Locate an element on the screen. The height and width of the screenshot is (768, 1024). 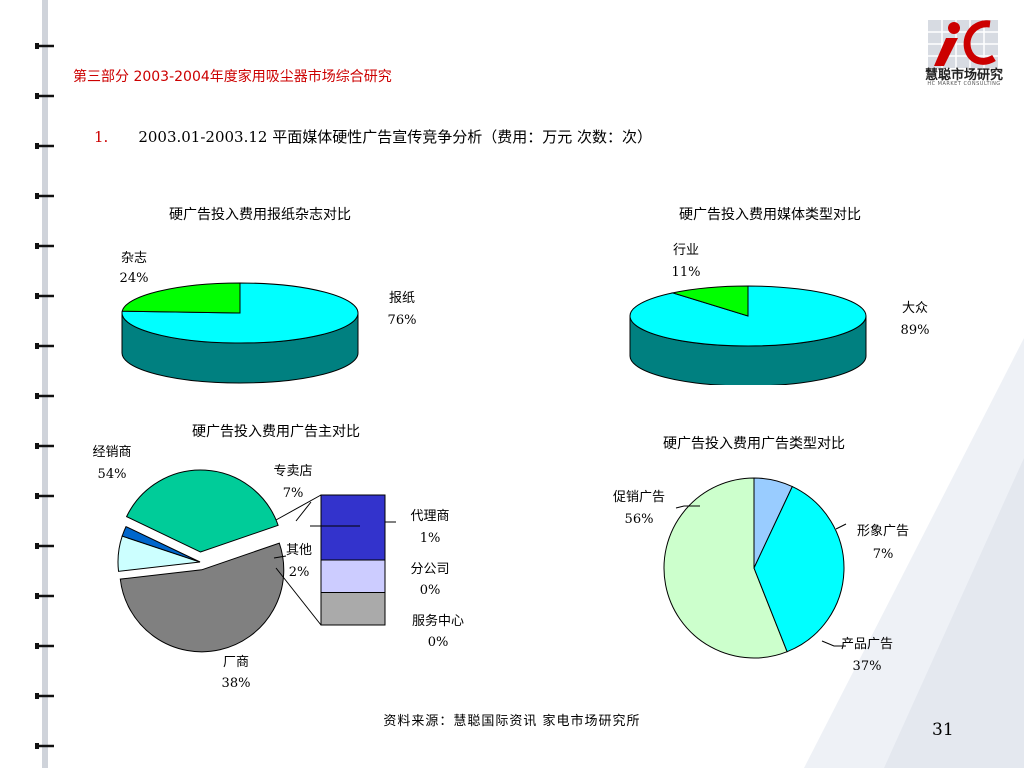
background-decoration is located at coordinates (914, 553).